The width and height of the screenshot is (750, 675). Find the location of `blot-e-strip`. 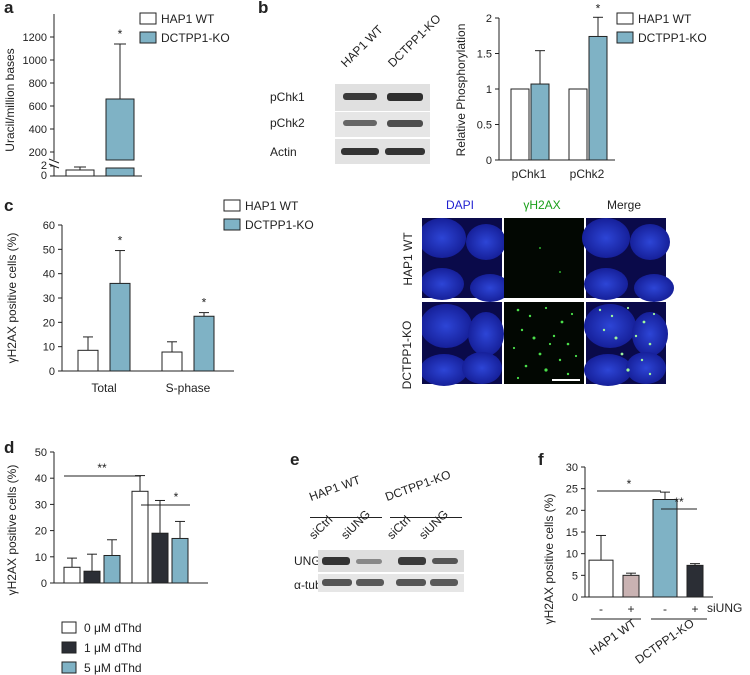

blot-e-strip is located at coordinates (391, 561).